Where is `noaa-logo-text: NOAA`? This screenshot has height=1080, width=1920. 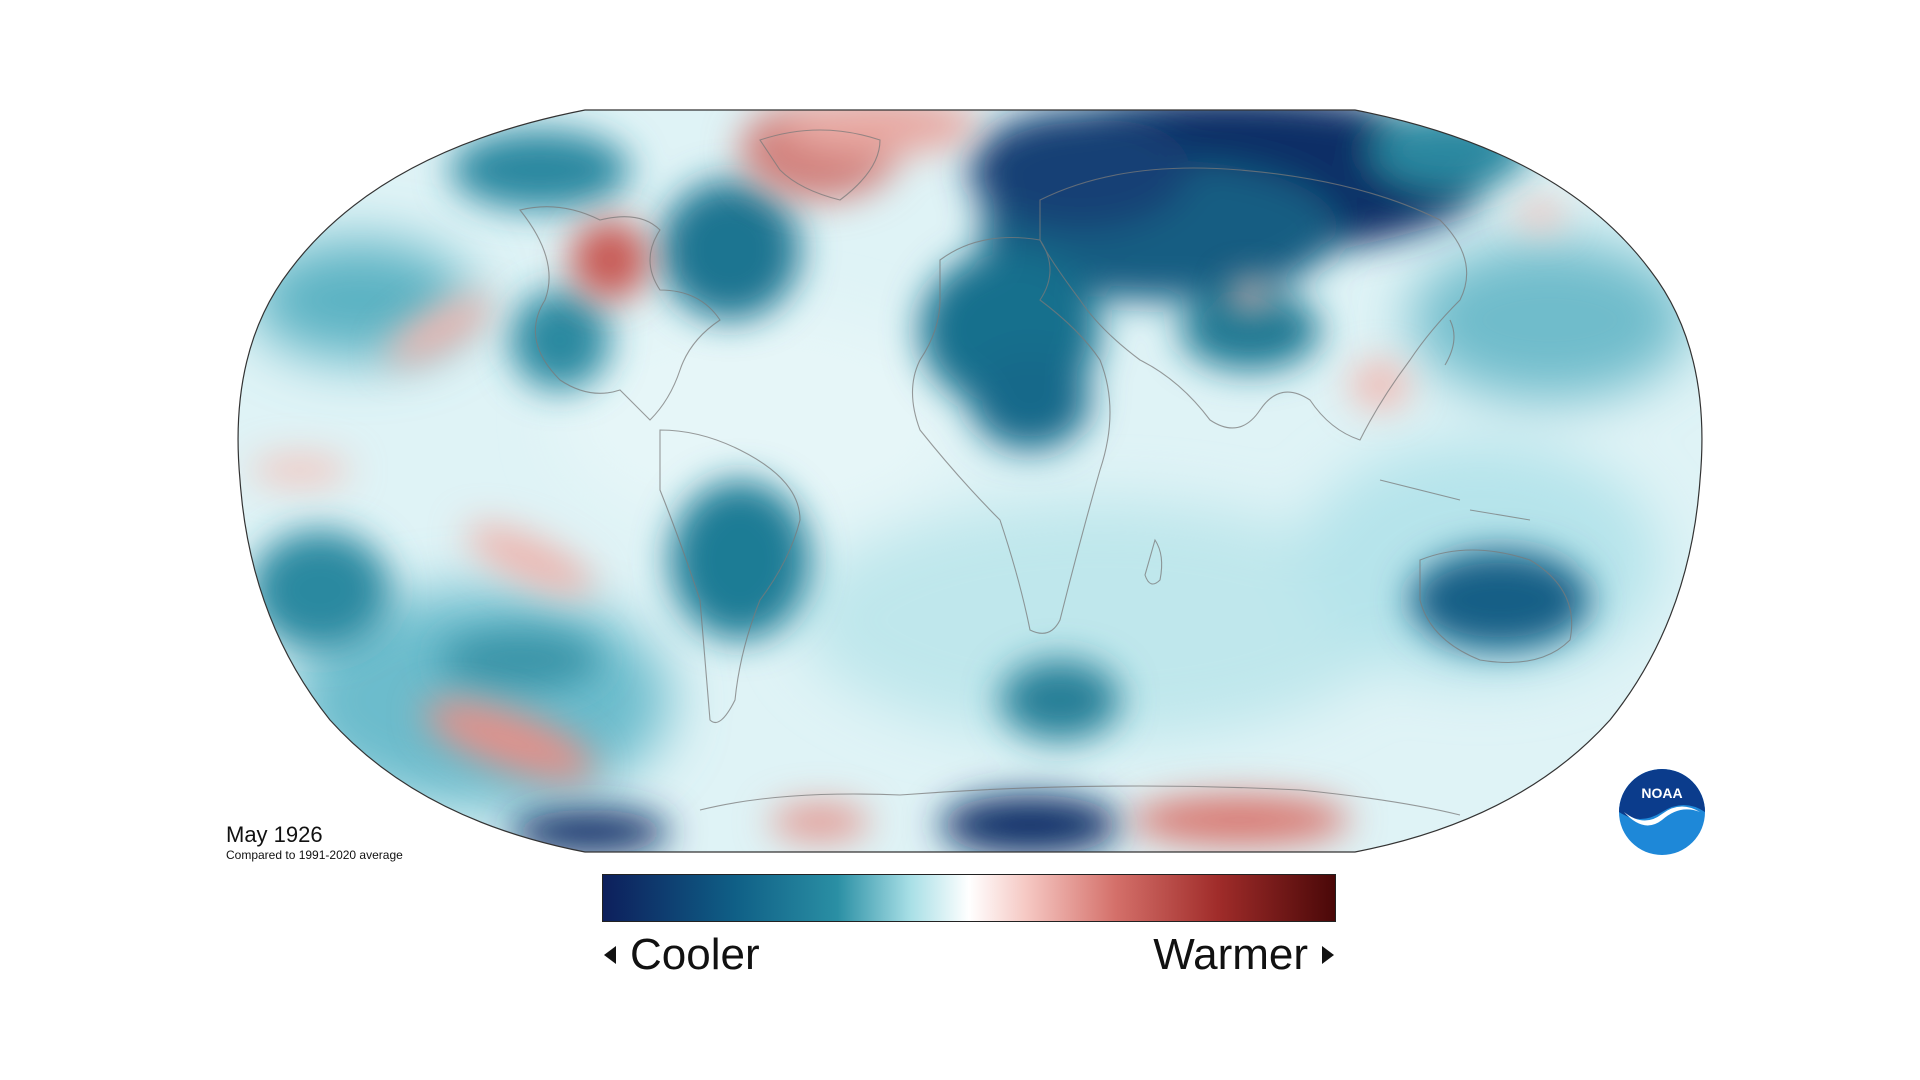
noaa-logo-text: NOAA is located at coordinates (1661, 793).